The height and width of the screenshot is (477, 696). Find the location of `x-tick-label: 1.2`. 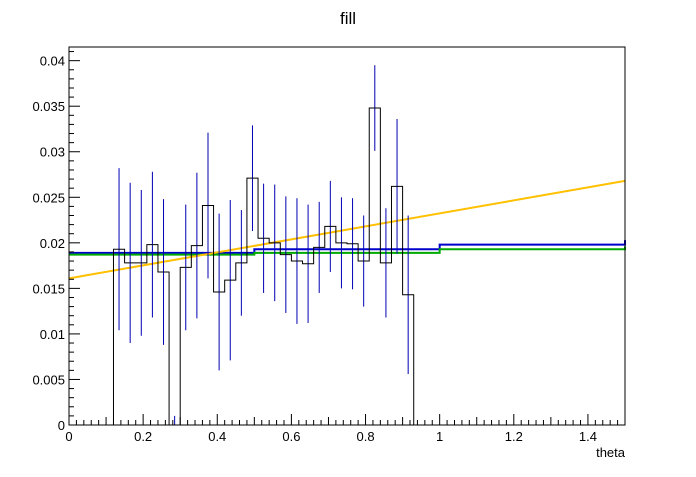

x-tick-label: 1.2 is located at coordinates (514, 436).